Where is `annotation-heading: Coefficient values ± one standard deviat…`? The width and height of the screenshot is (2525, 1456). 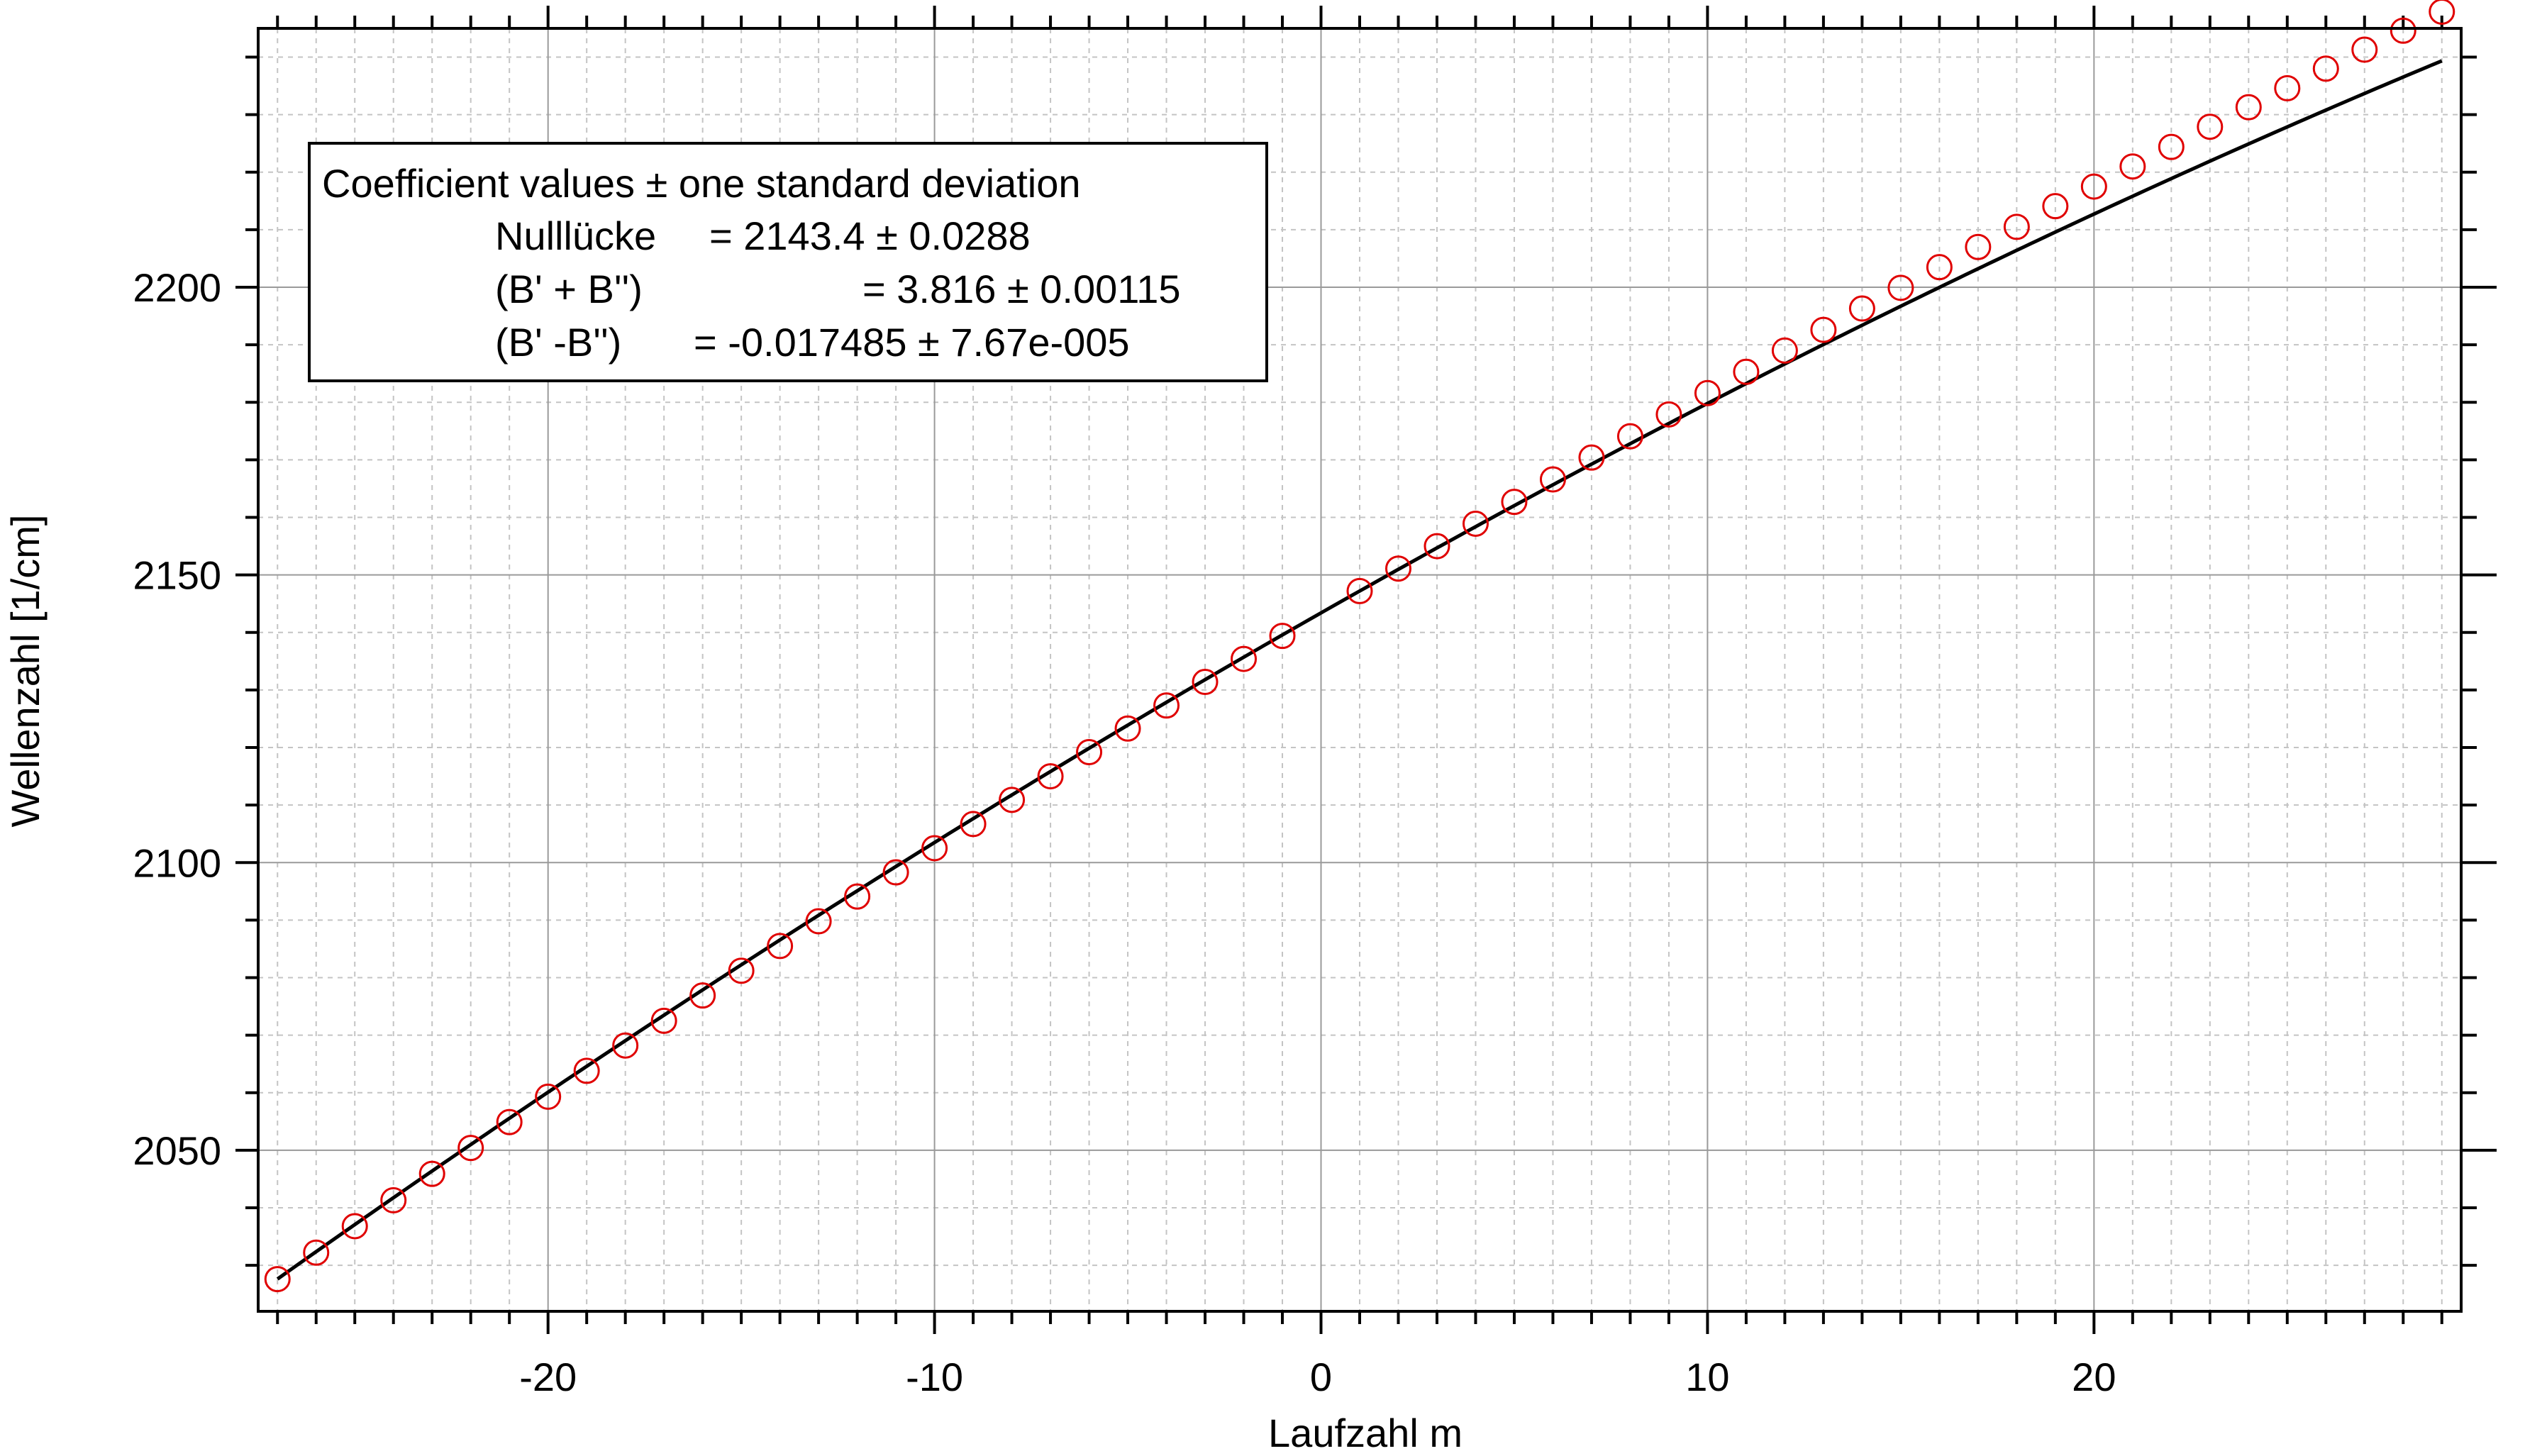
annotation-heading: Coefficient values ± one standard deviat… is located at coordinates (701, 184).